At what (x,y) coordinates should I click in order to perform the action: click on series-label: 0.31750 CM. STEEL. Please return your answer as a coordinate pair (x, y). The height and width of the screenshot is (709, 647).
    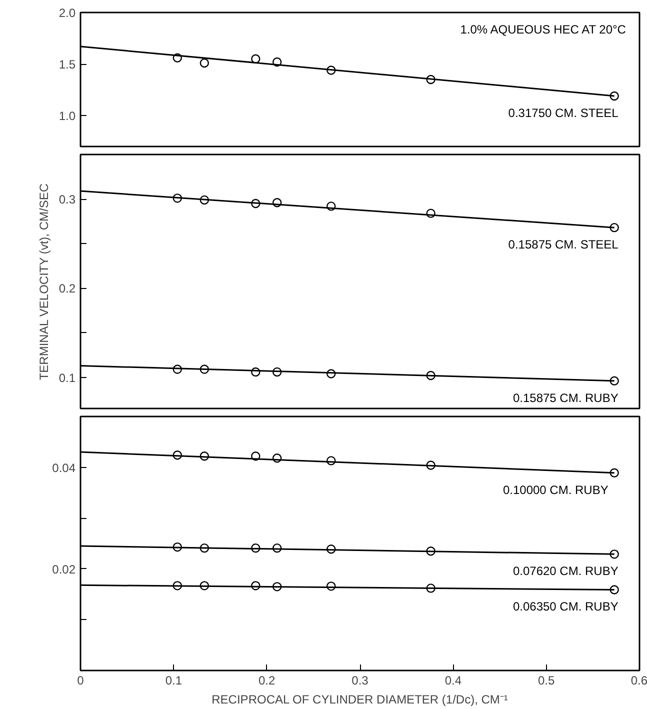
    Looking at the image, I should click on (563, 113).